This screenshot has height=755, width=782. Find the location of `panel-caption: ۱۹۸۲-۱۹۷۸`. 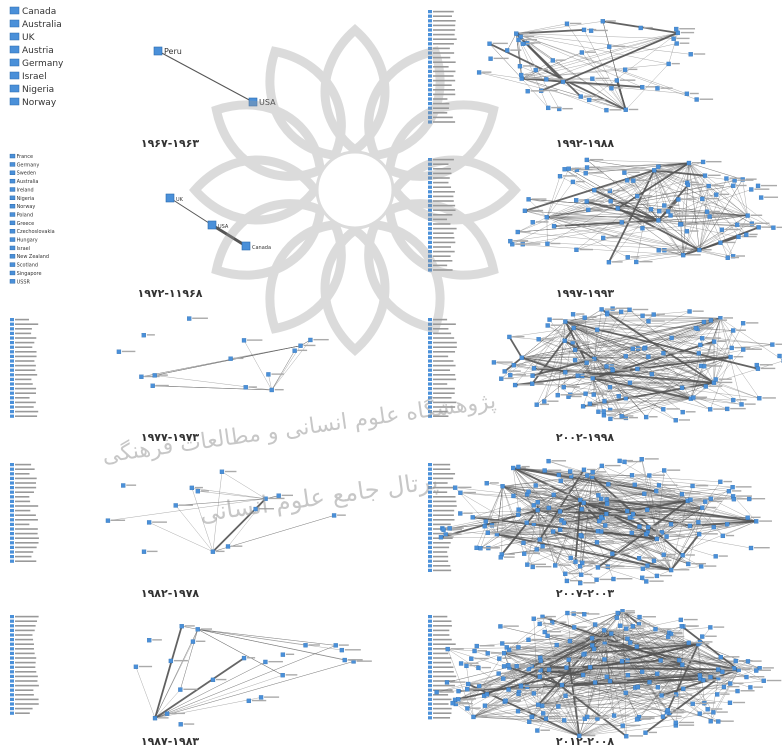

panel-caption: ۱۹۸۲-۱۹۷۸ is located at coordinates (170, 593).